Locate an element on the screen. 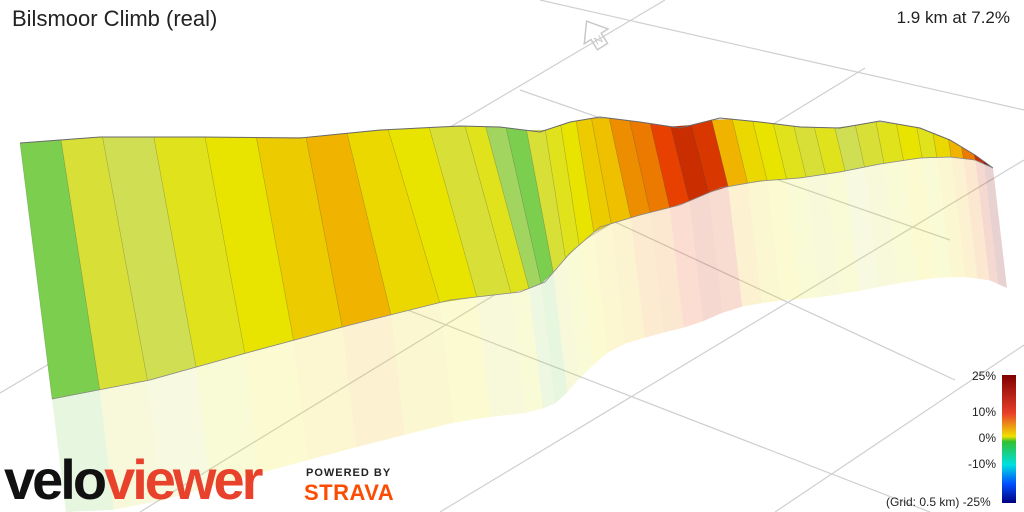 This screenshot has width=1024, height=512. veloviewer-logo: veloviewer is located at coordinates (133, 479).